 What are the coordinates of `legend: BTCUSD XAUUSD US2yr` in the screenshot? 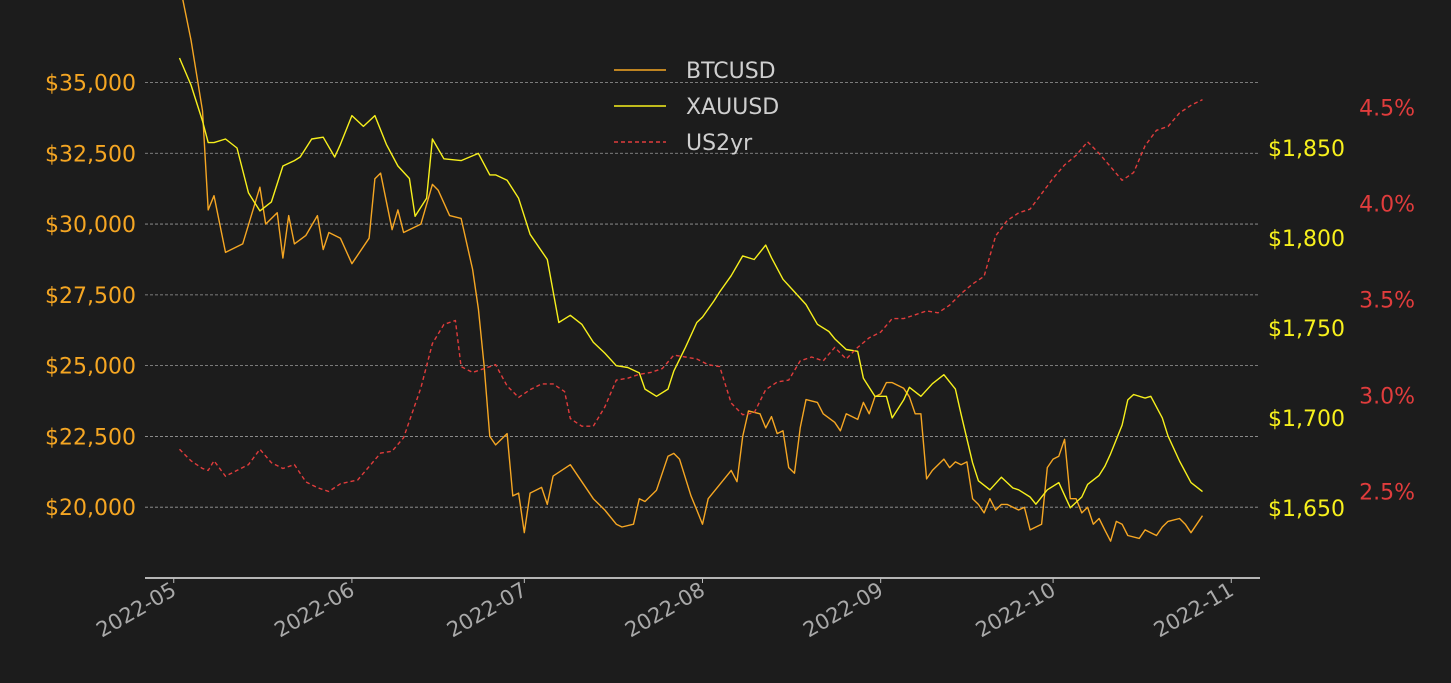 It's located at (696, 107).